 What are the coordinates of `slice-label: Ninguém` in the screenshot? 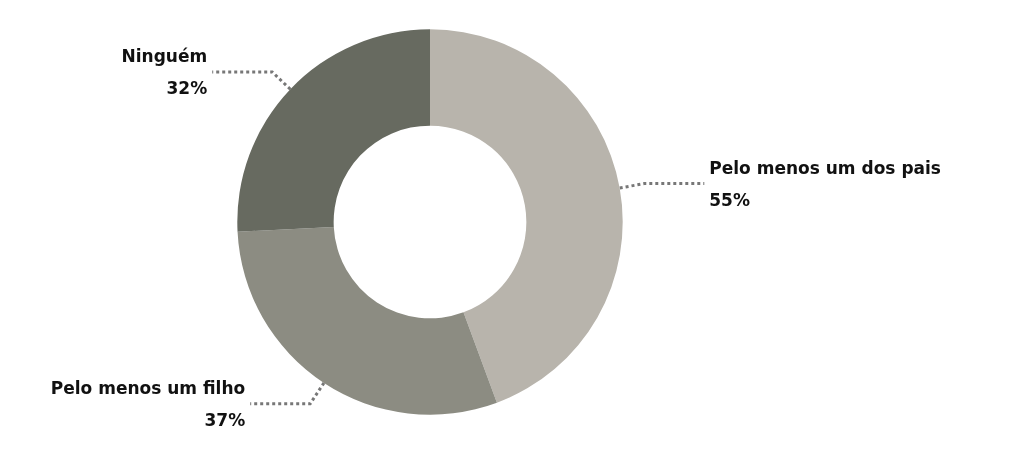 It's located at (164, 56).